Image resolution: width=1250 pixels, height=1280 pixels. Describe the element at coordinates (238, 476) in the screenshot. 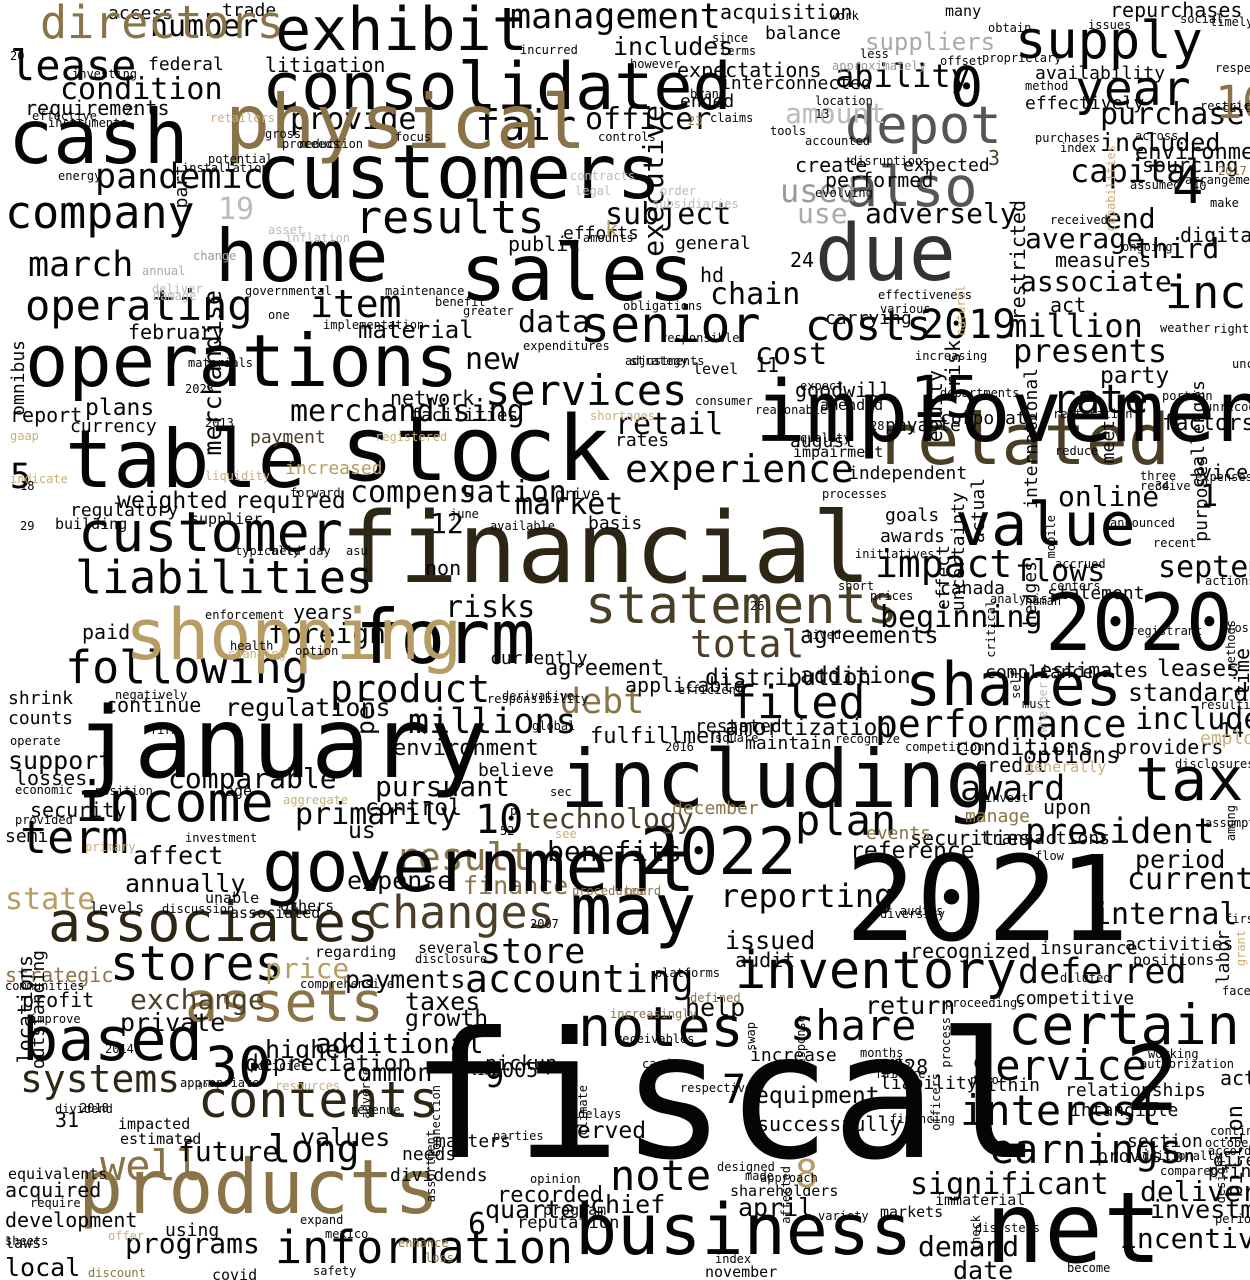

I see `cloud-word: liquidity` at that location.